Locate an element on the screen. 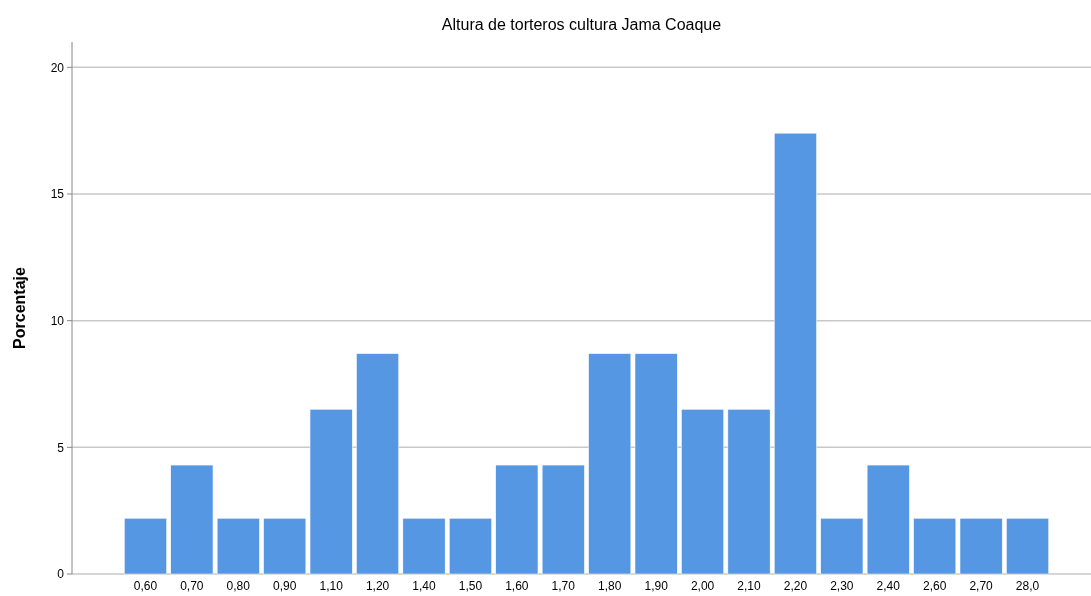 This screenshot has width=1091, height=596. y-tick-label: 20 is located at coordinates (57, 67).